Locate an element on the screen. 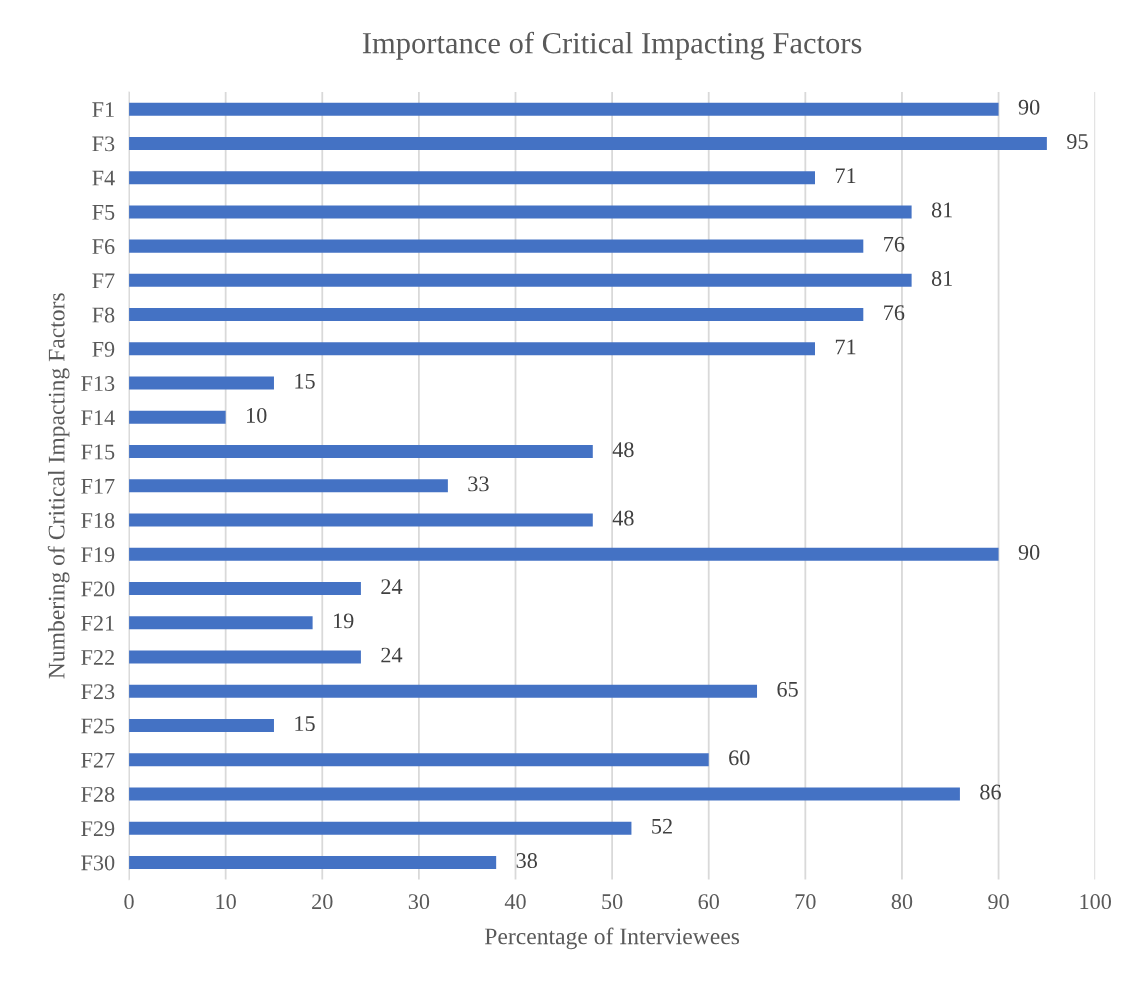 The height and width of the screenshot is (995, 1142). y-tick-label: F15 is located at coordinates (98, 452).